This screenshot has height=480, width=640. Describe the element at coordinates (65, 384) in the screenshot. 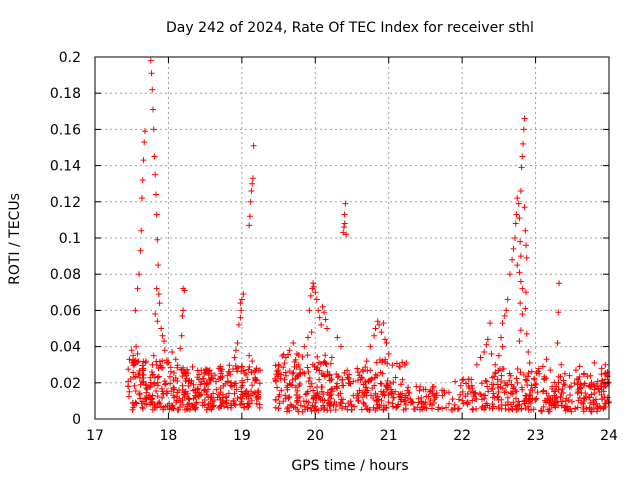

I see `y-tick-label: 0.02` at that location.